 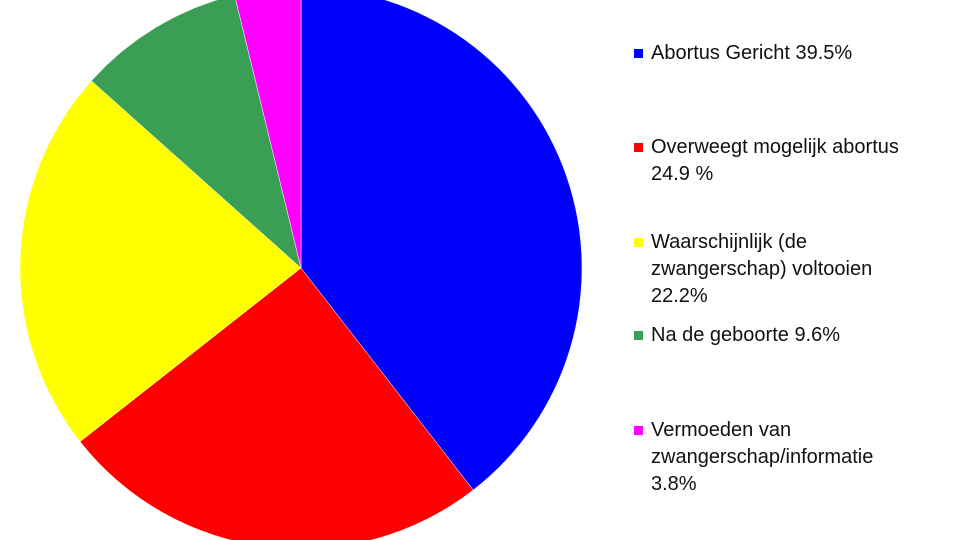 I want to click on legend-item-overweegt: Overweegt mogelijk abortus 24.9 %, so click(x=797, y=161).